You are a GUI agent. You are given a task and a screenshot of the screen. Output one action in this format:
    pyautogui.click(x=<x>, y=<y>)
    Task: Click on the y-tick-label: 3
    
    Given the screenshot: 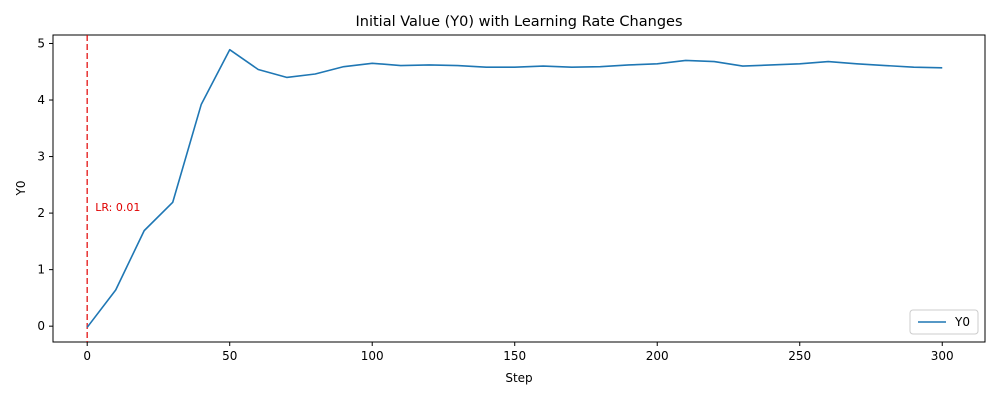 What is the action you would take?
    pyautogui.click(x=41, y=157)
    